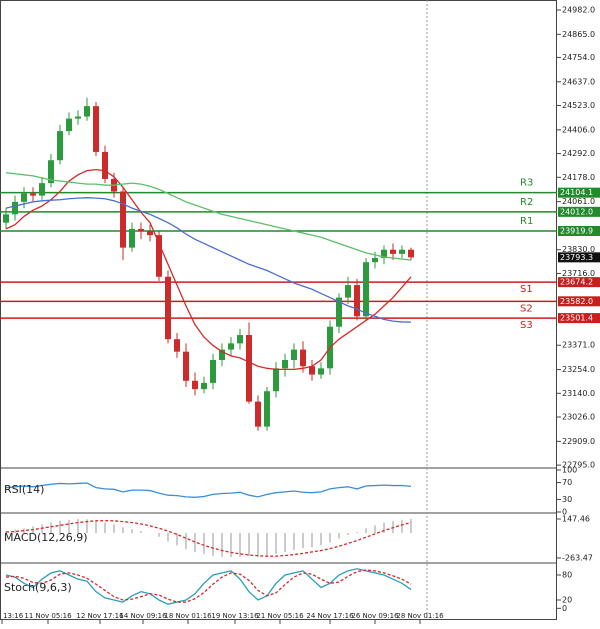 This screenshot has height=629, width=600. I want to click on y-tick-label: 24292.0, so click(578, 153).